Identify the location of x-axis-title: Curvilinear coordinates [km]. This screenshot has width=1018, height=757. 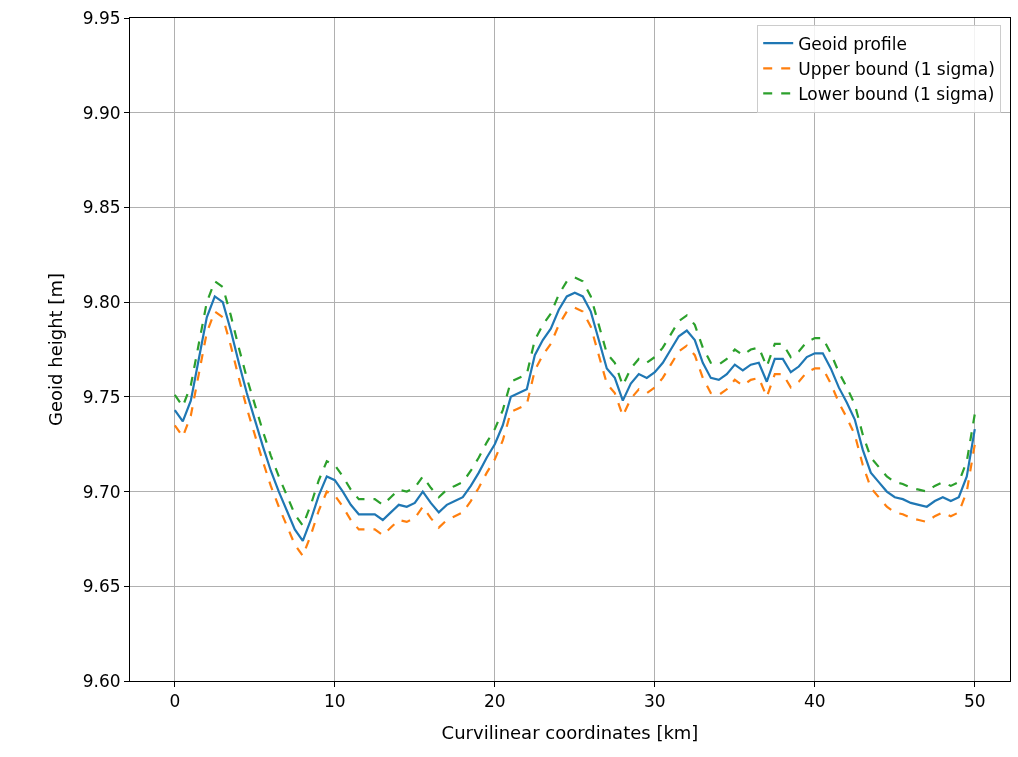
(570, 732).